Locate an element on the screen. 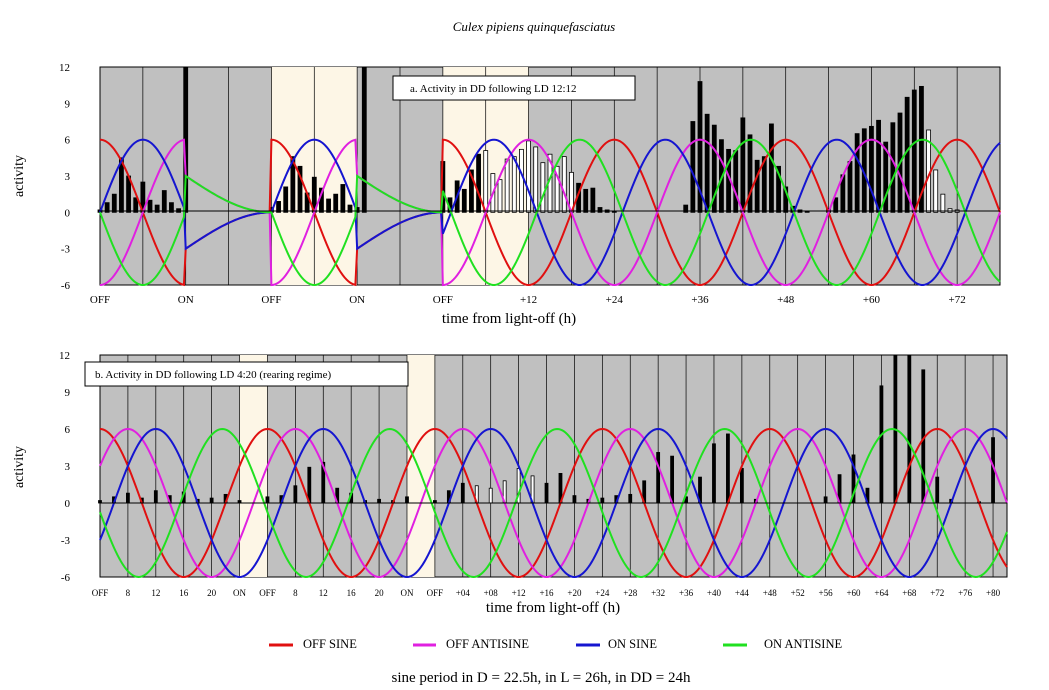 The width and height of the screenshot is (1049, 690). panel-a-y-axis-label: activity is located at coordinates (19, 176).